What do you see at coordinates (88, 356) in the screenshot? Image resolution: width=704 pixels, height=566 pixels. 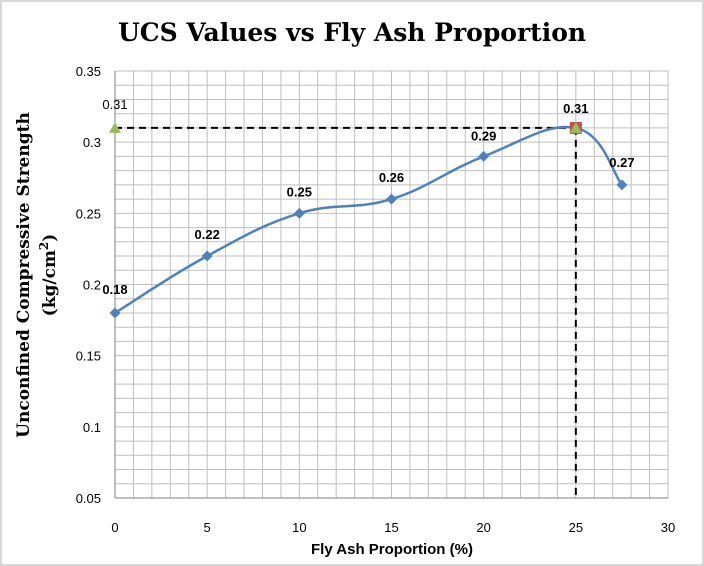 I see `y-tick-label: 0.15` at bounding box center [88, 356].